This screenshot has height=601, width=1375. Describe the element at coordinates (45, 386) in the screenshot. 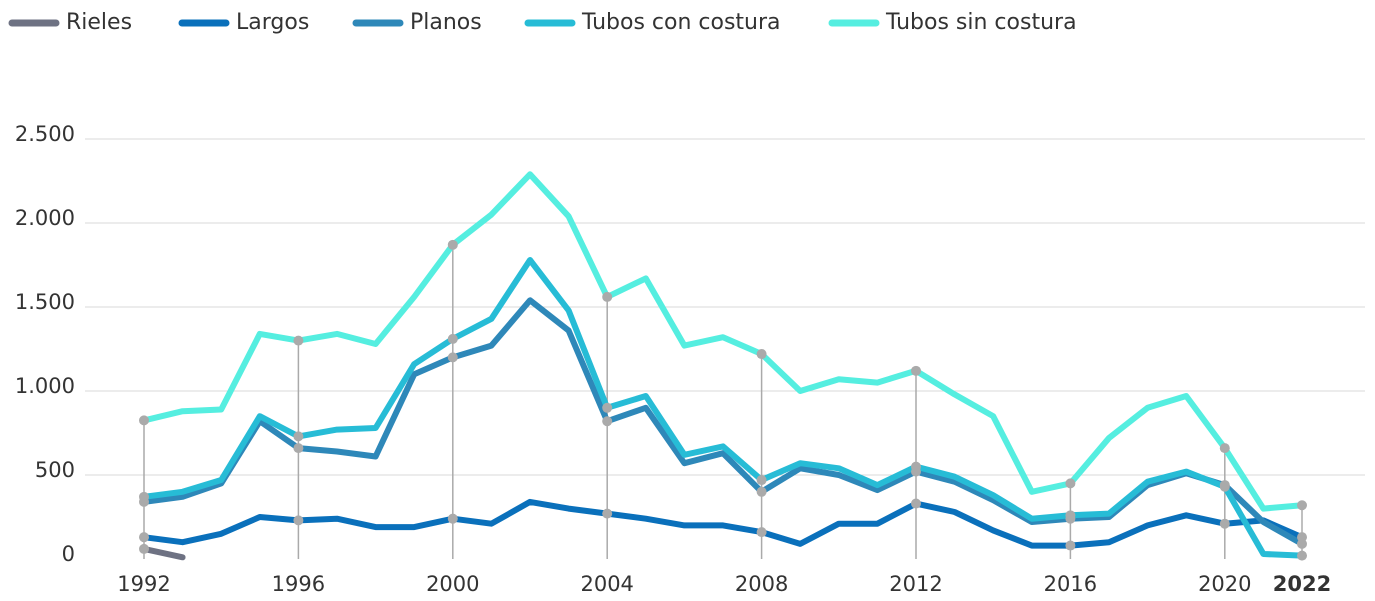

I see `y-tick-label: 1.000` at that location.